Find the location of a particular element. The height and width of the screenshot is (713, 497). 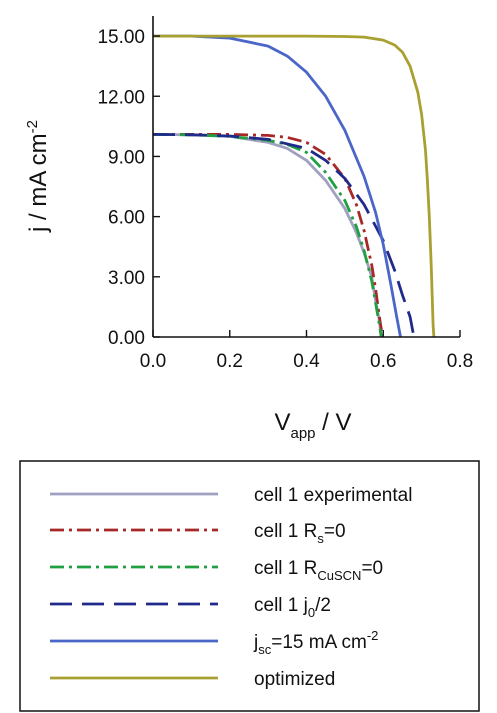

legend-label-1: cell 1 experimental is located at coordinates (333, 495).